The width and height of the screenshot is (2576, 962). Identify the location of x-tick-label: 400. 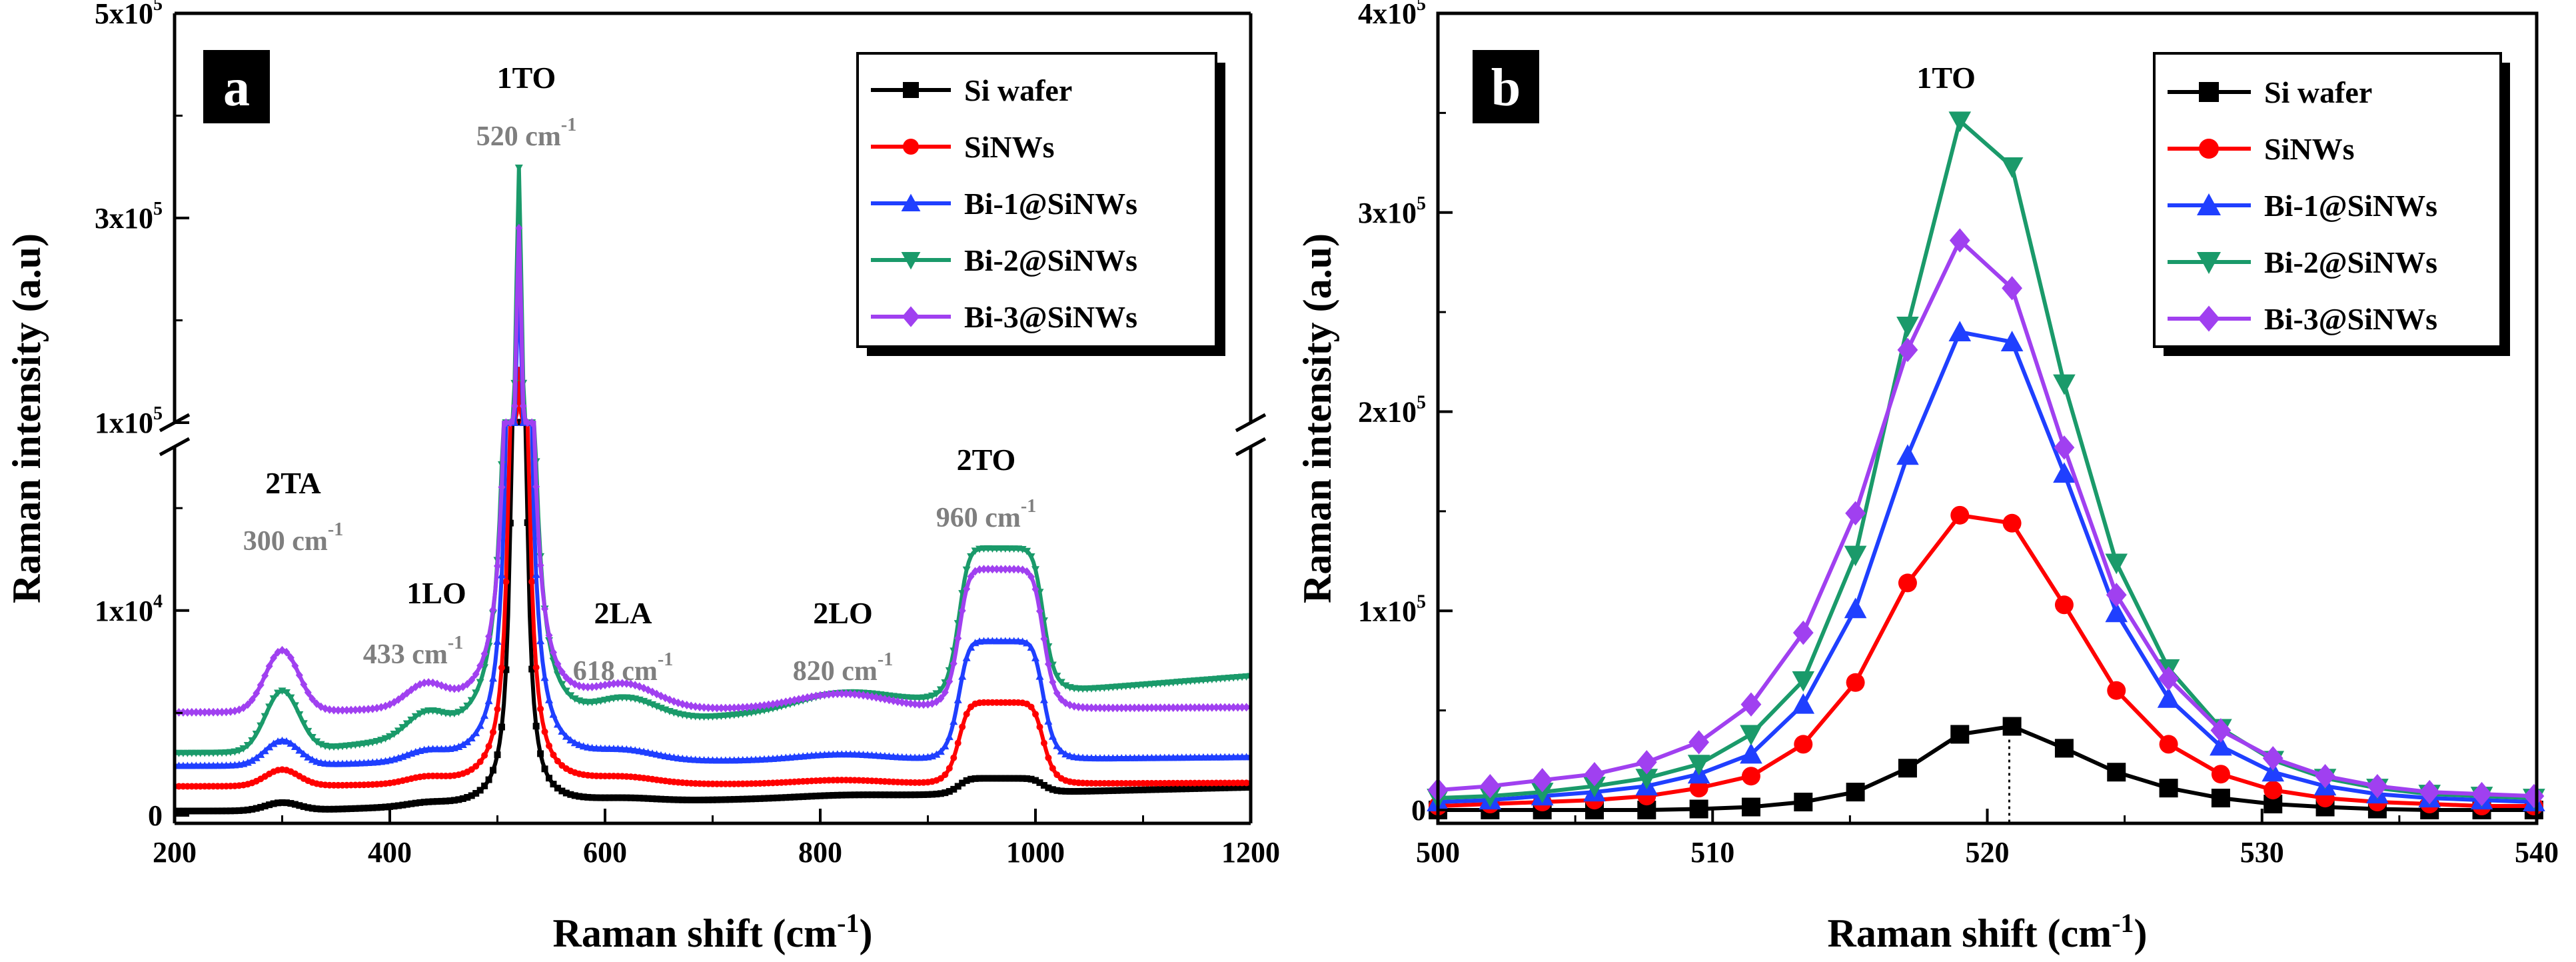
(390, 852).